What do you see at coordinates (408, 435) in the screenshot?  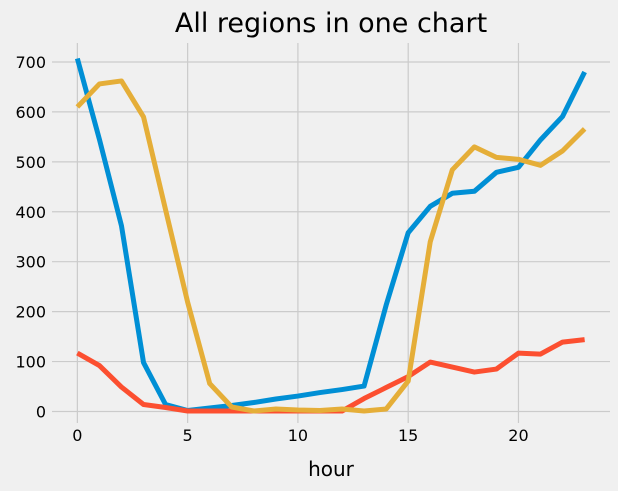 I see `x-tick-label: 15` at bounding box center [408, 435].